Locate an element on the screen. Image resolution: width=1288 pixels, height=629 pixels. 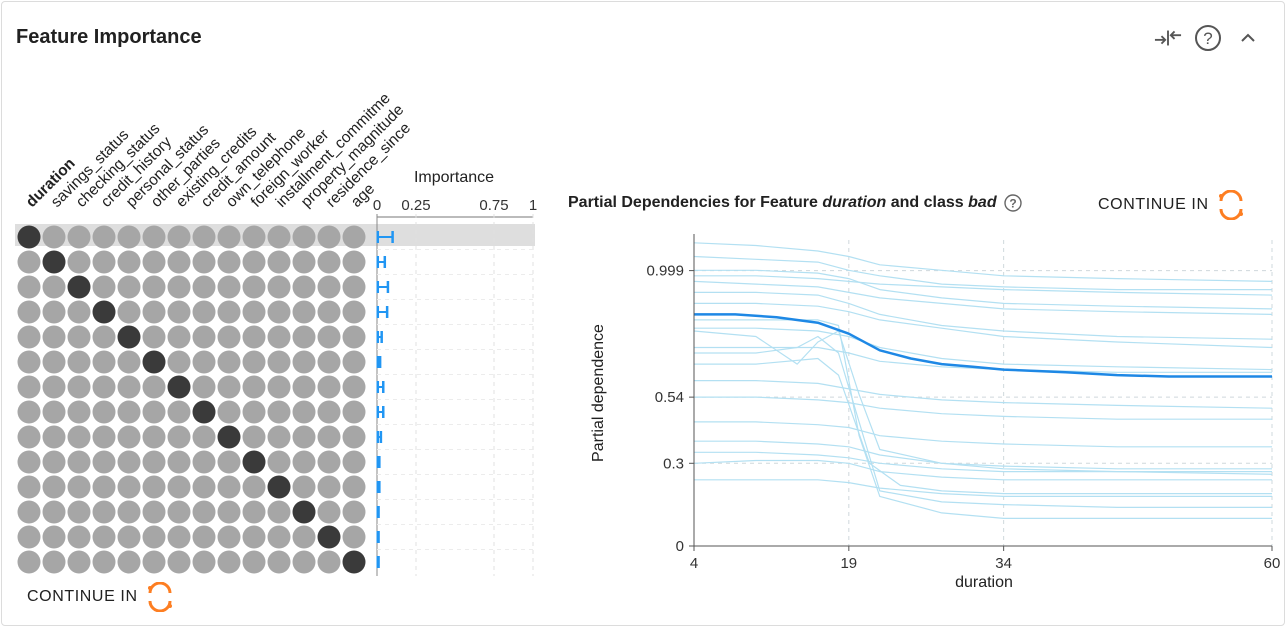
importance-tick-label: 0.25 is located at coordinates (415, 205).